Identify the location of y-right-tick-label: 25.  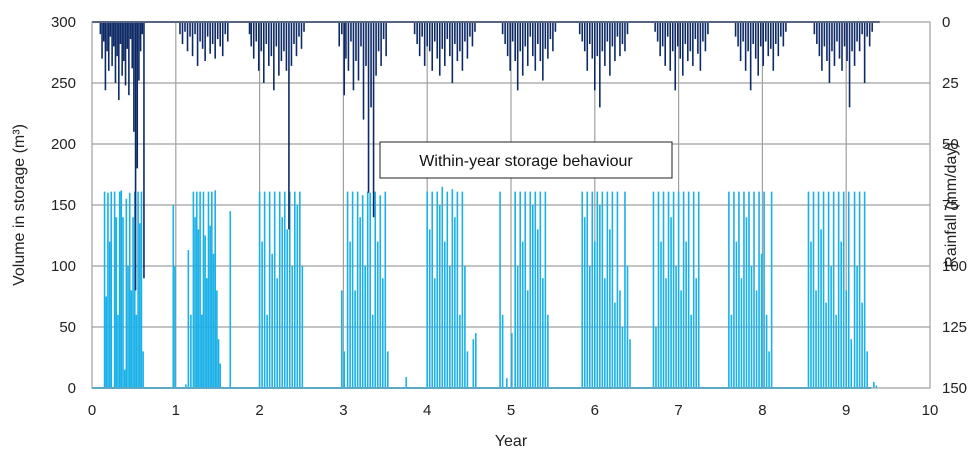
(950, 83).